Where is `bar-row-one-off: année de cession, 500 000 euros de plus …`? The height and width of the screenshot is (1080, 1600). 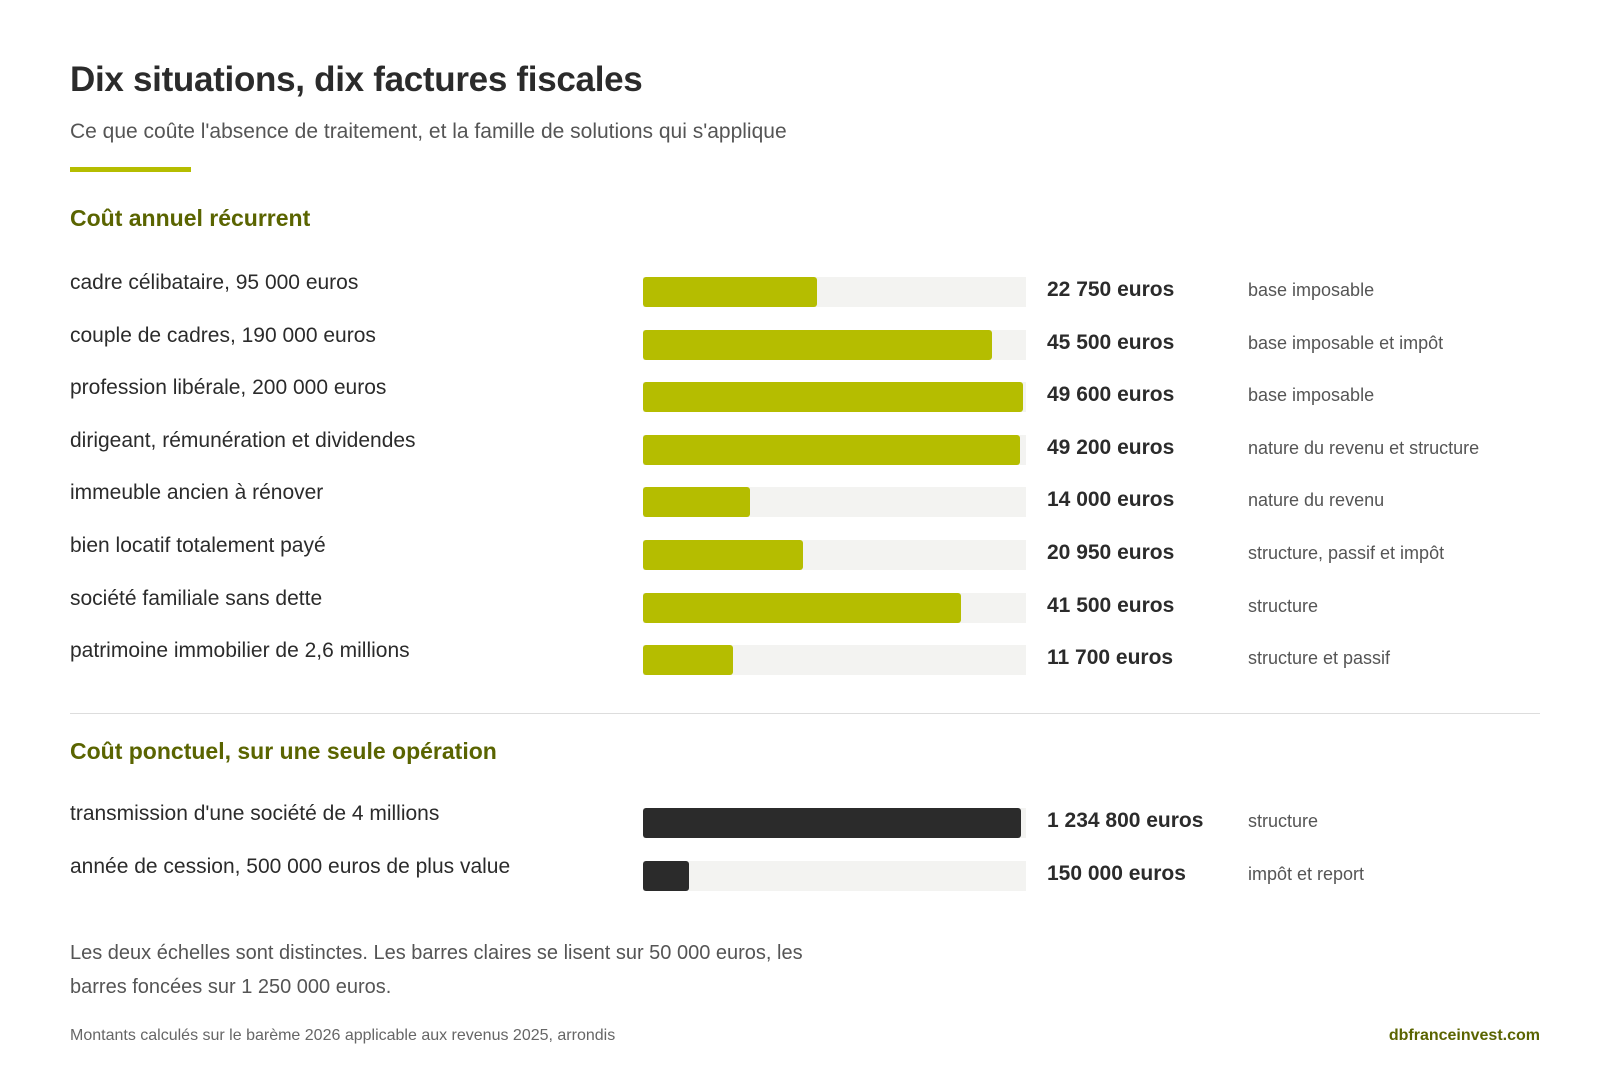
bar-row-one-off: année de cession, 500 000 euros de plus … is located at coordinates (800, 873).